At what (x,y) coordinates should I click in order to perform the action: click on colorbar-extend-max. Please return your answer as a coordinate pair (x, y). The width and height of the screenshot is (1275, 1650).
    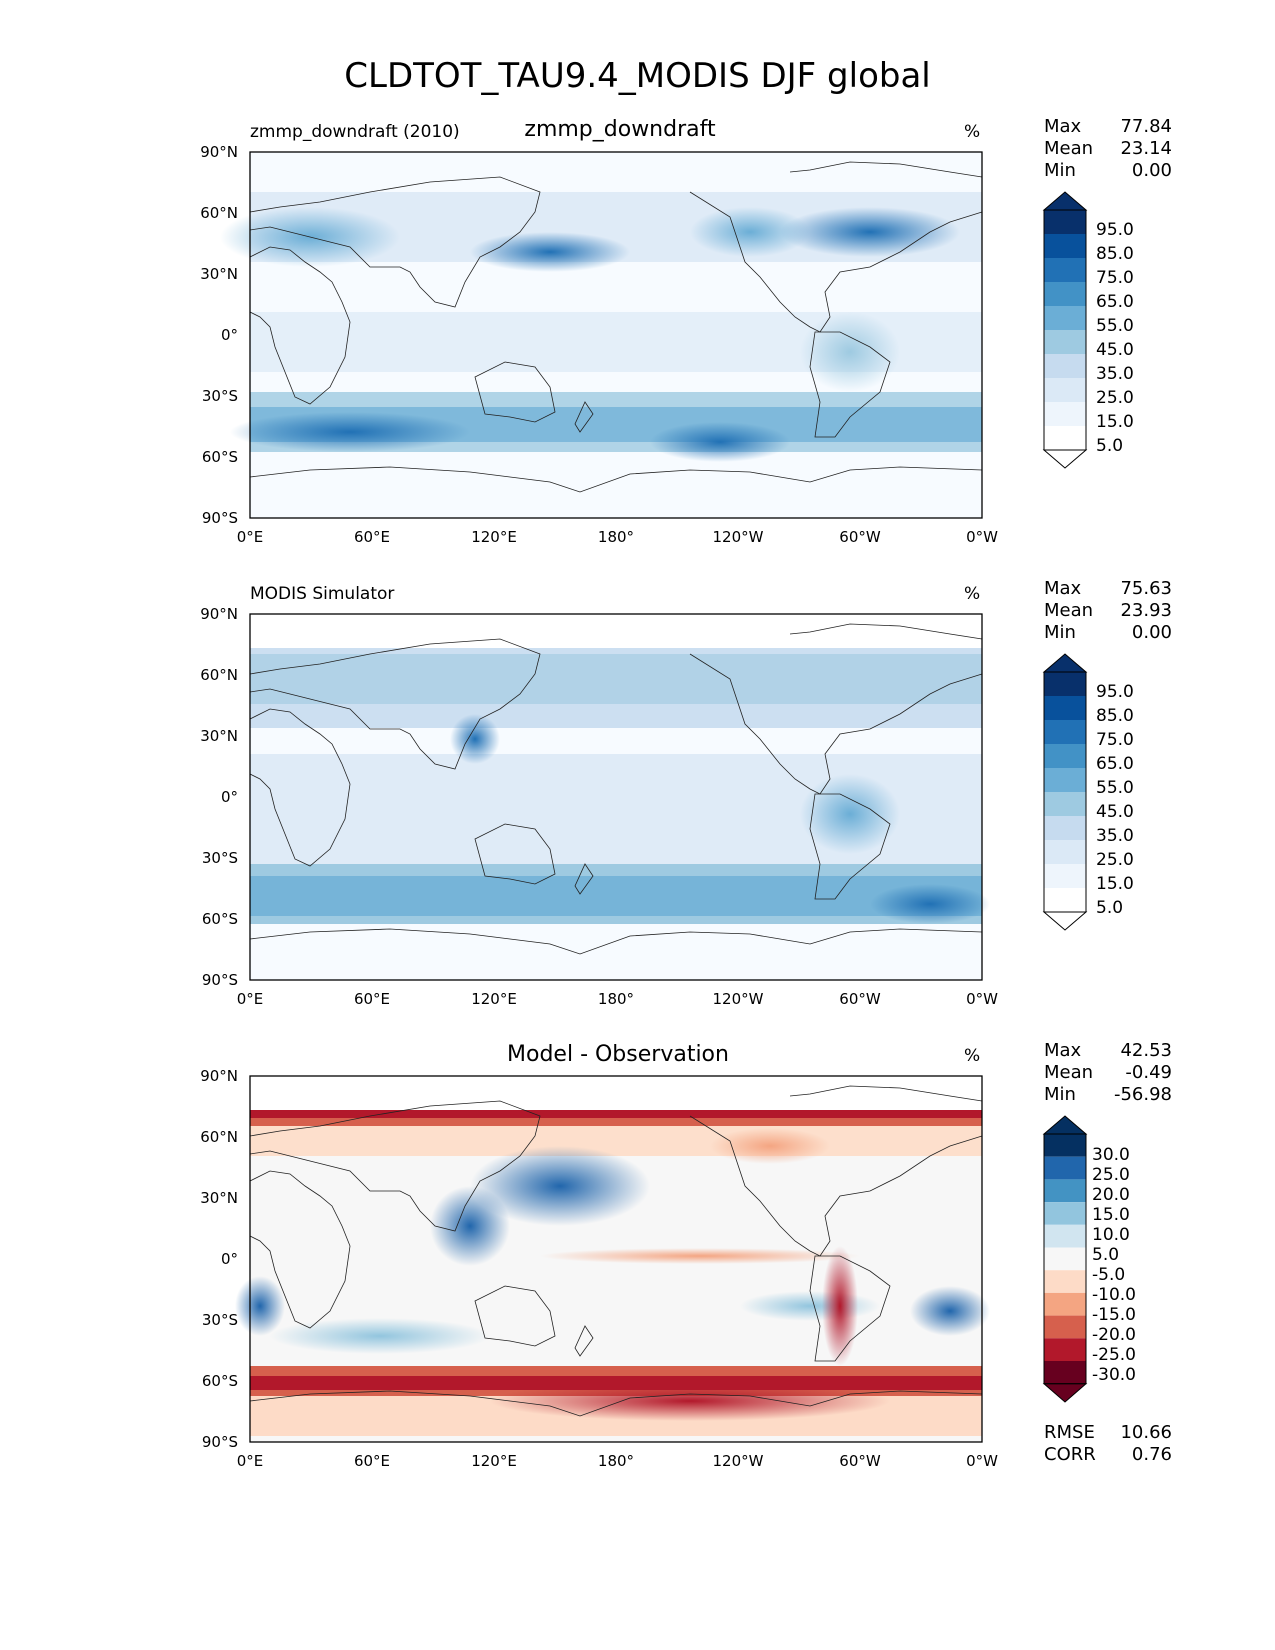
    Looking at the image, I should click on (1065, 201).